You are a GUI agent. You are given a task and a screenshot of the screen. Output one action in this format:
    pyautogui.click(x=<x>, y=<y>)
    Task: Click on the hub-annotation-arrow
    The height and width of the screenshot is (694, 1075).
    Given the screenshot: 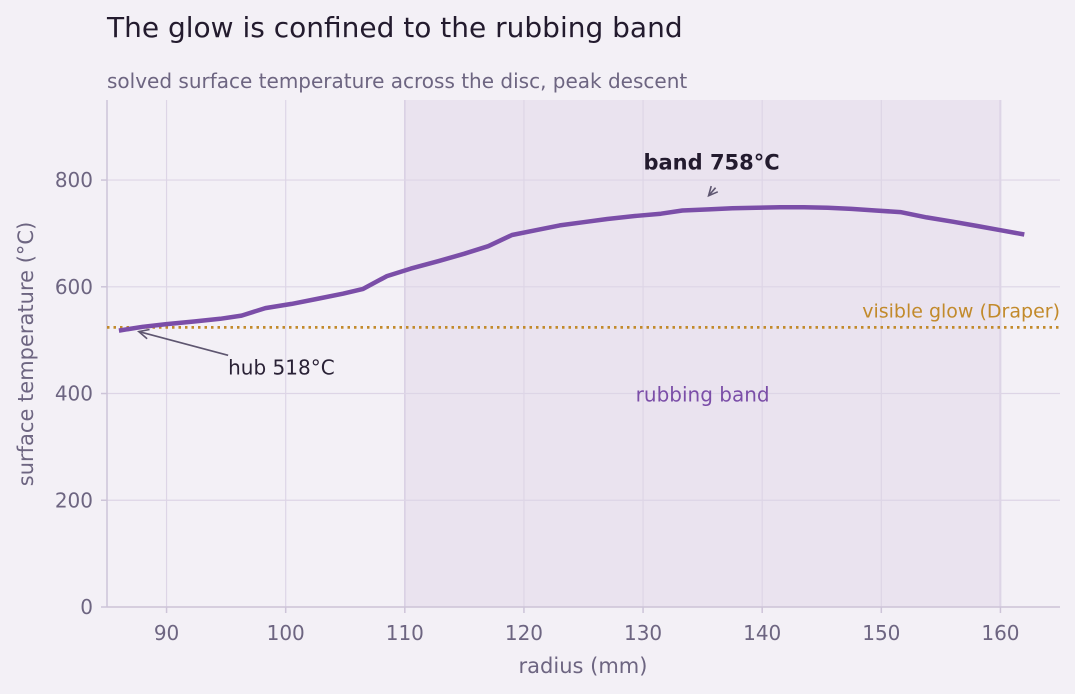 What is the action you would take?
    pyautogui.click(x=183, y=343)
    